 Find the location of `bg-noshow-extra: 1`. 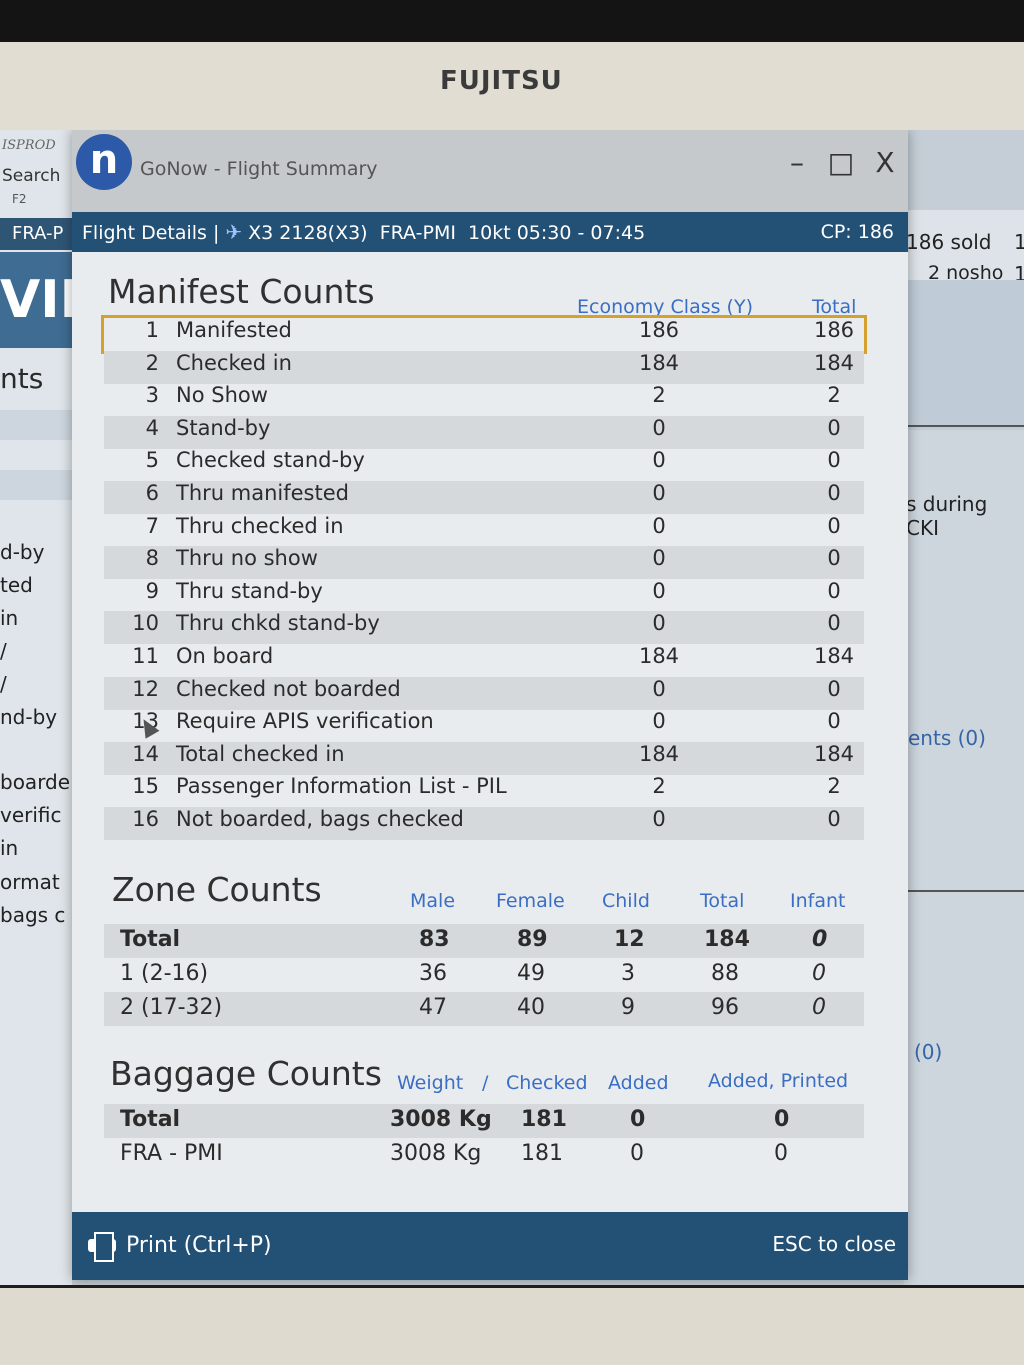

bg-noshow-extra: 1 is located at coordinates (1019, 274).